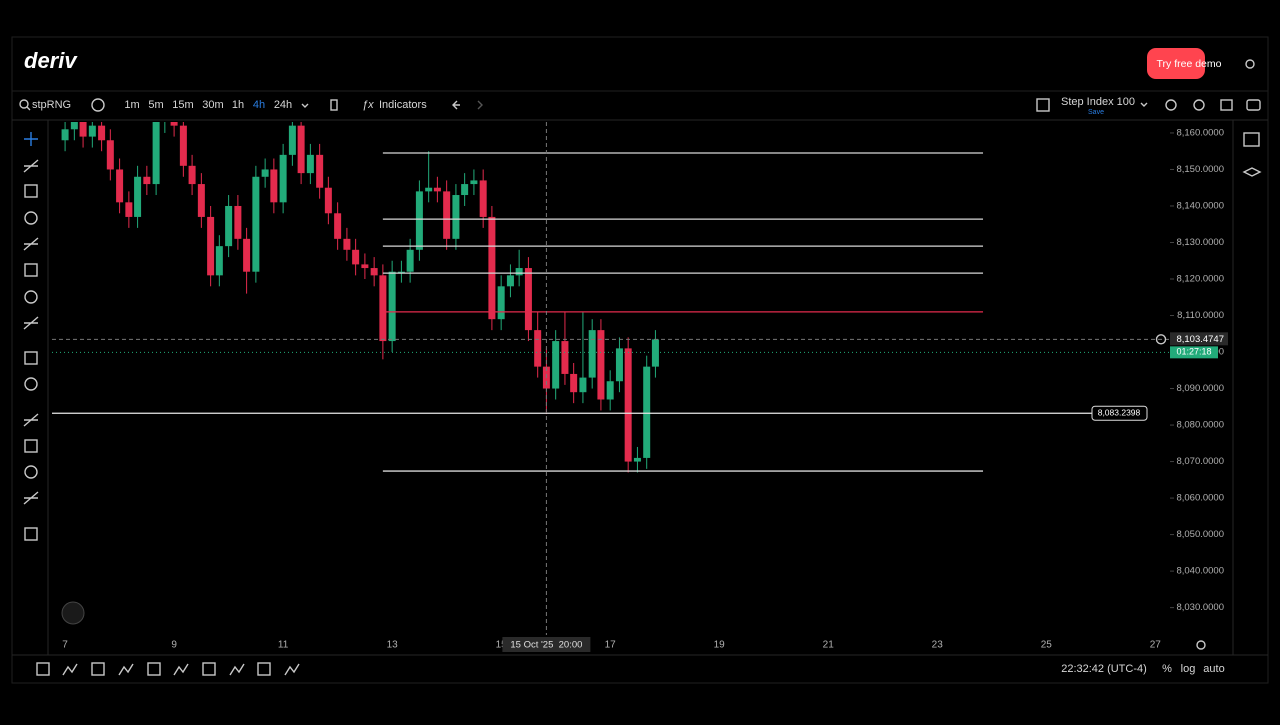 The width and height of the screenshot is (1280, 725). Describe the element at coordinates (51, 105) in the screenshot. I see `symbol: stpRNG` at that location.